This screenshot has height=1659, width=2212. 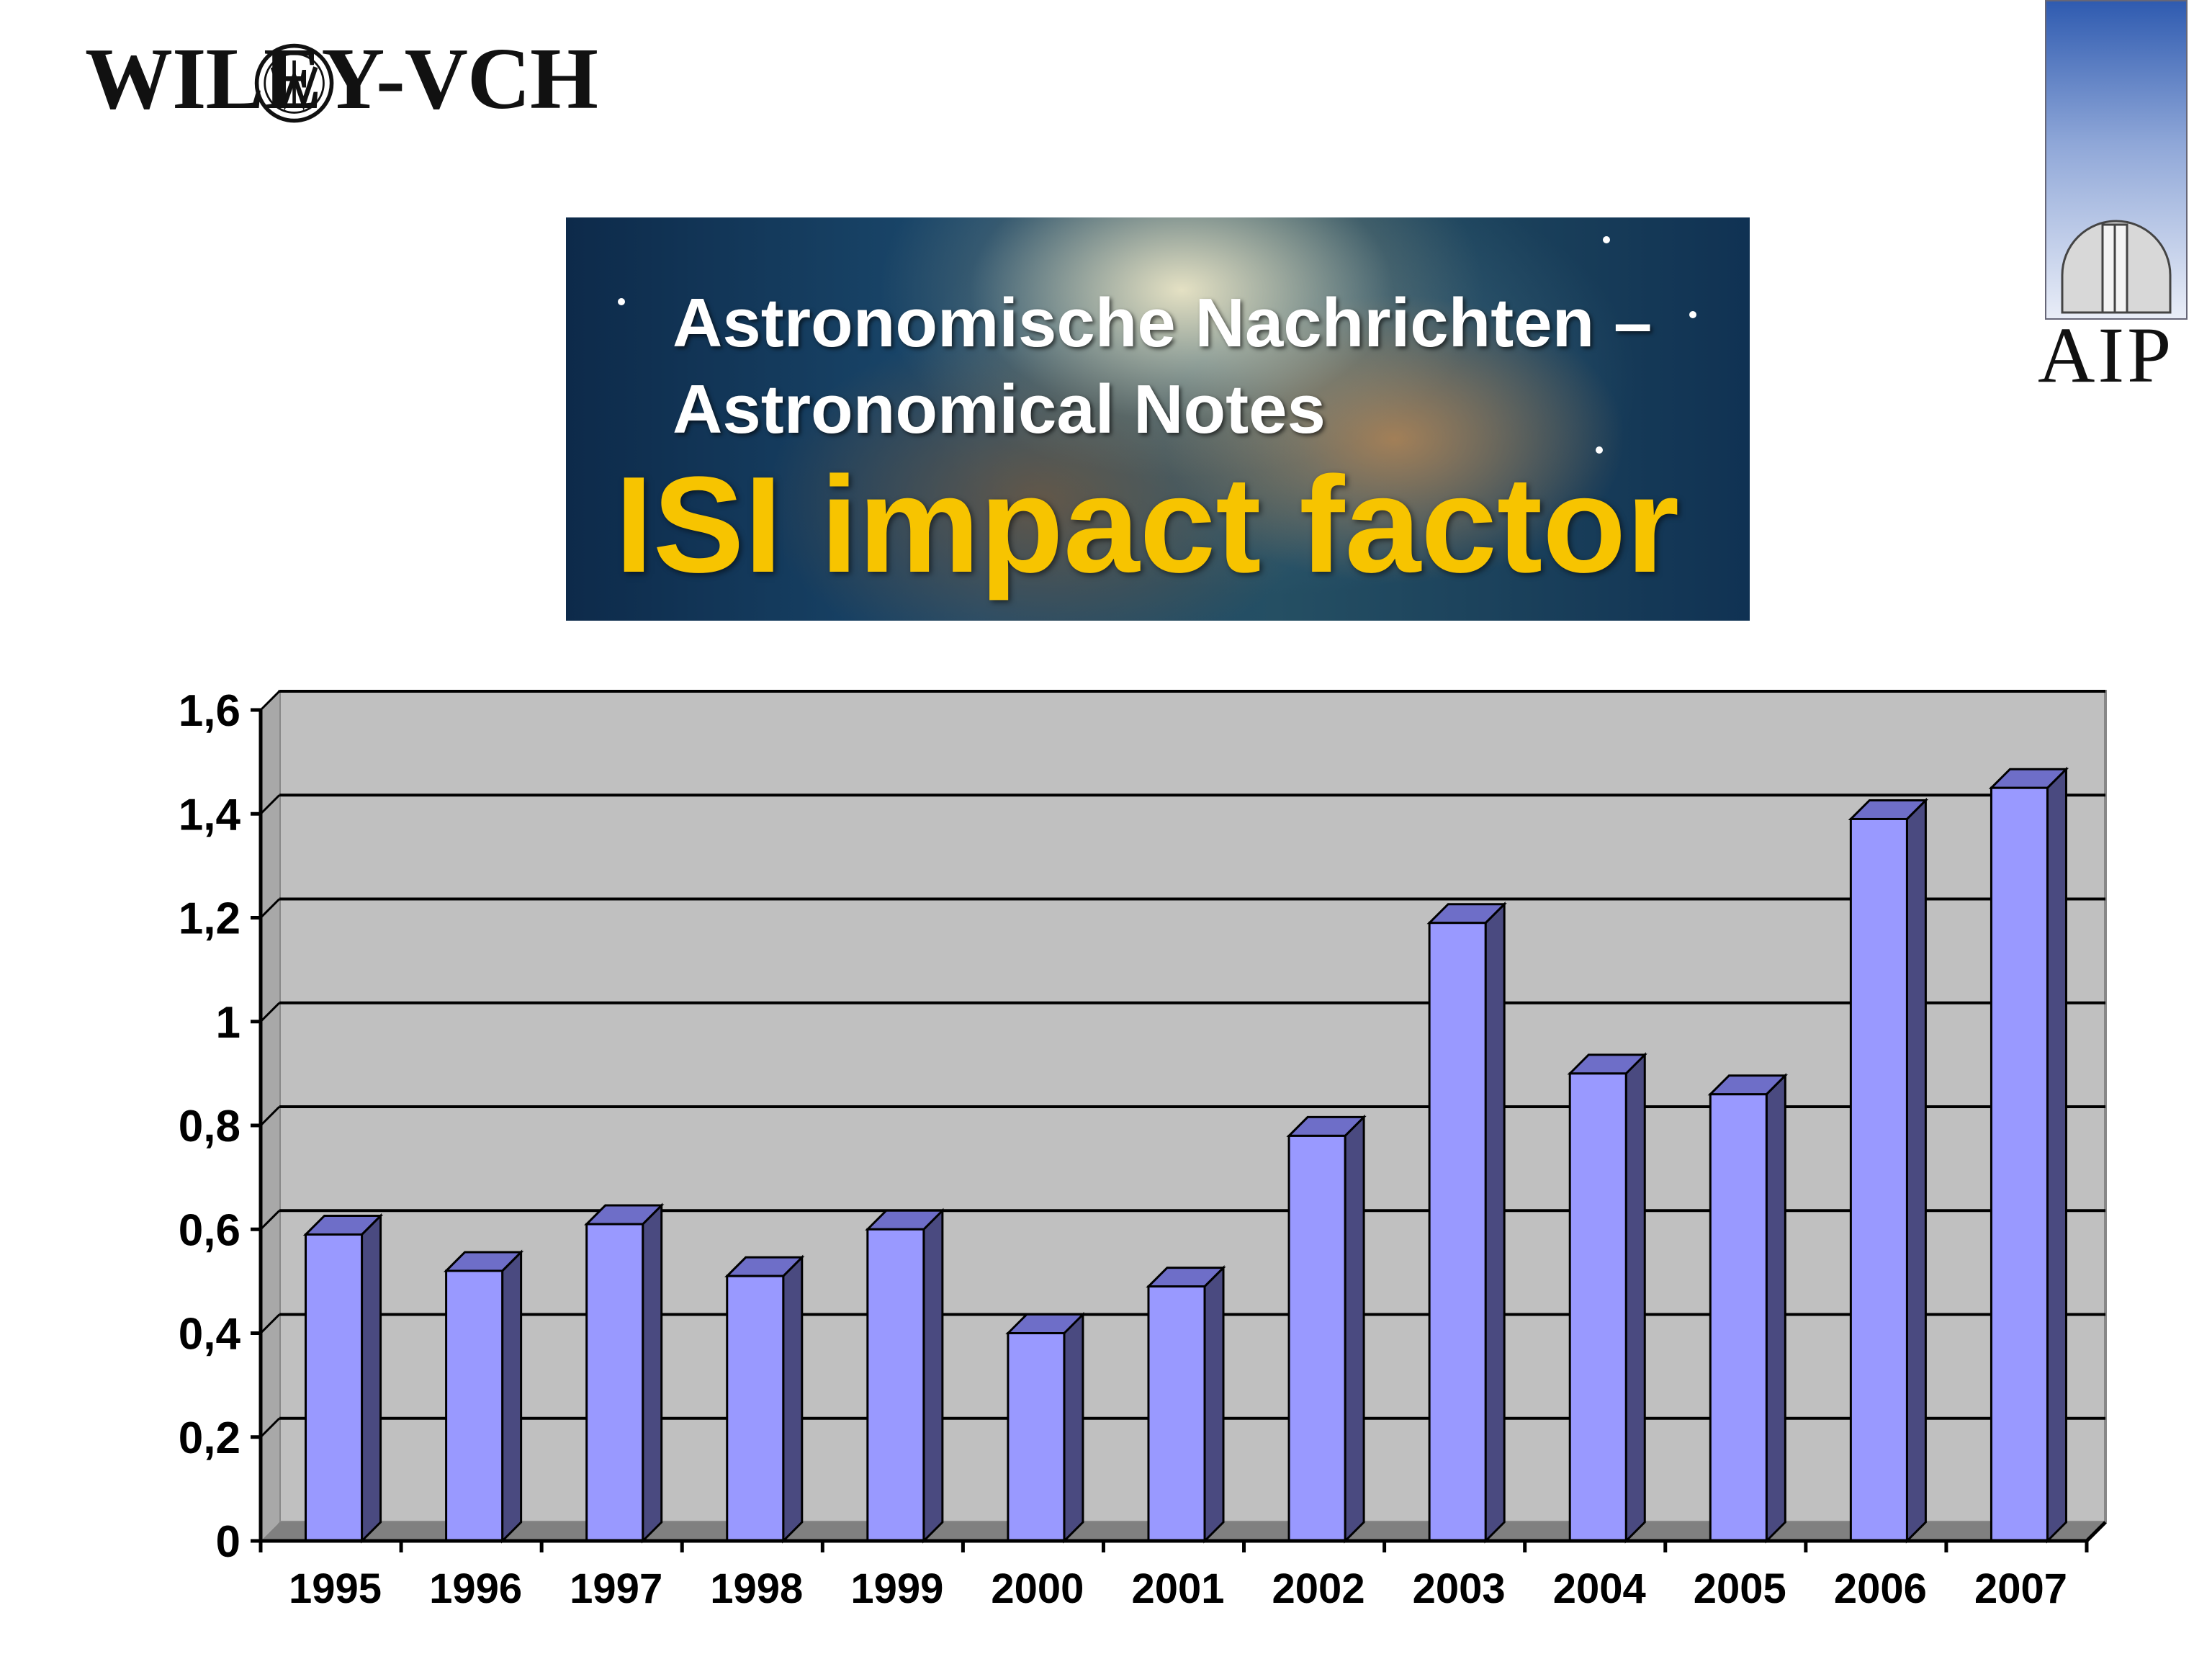 What do you see at coordinates (228, 1542) in the screenshot?
I see `y-tick-label: 0` at bounding box center [228, 1542].